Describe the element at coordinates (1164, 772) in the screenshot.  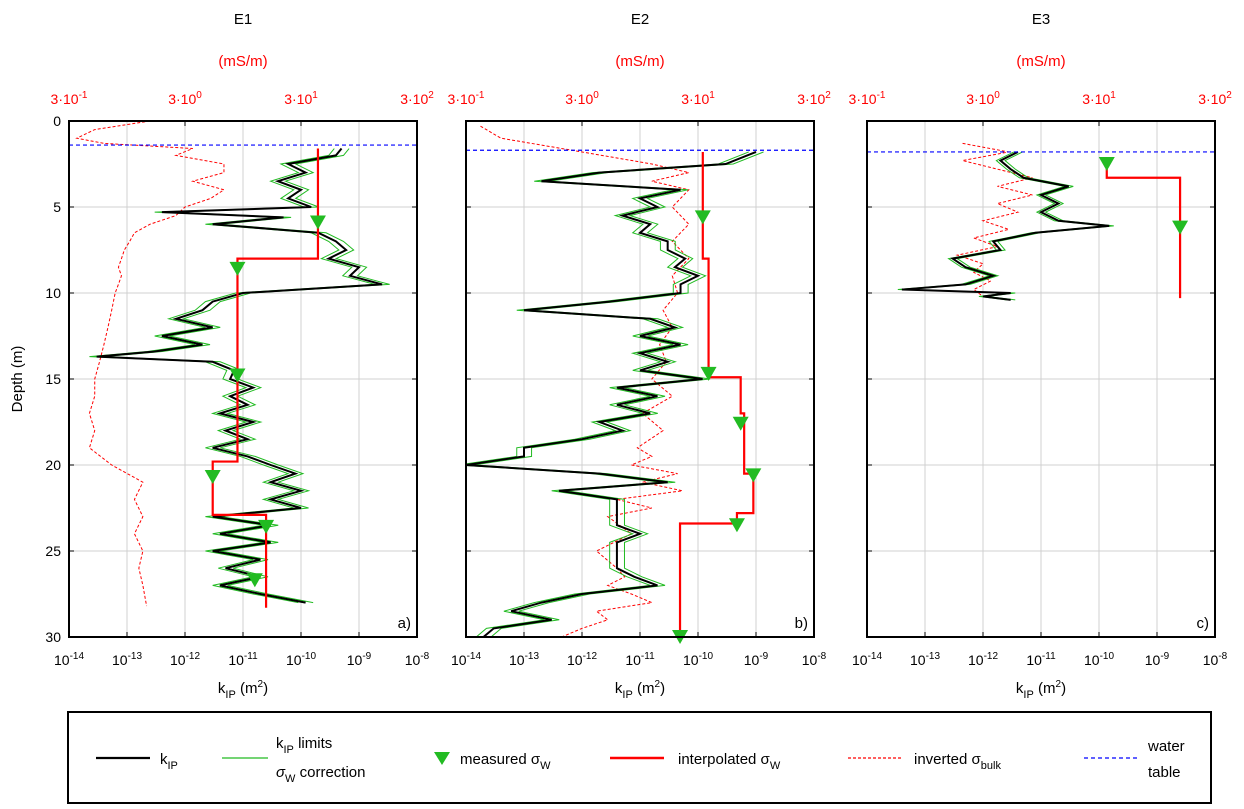
I see `legend-water-table-label-line2: table` at that location.